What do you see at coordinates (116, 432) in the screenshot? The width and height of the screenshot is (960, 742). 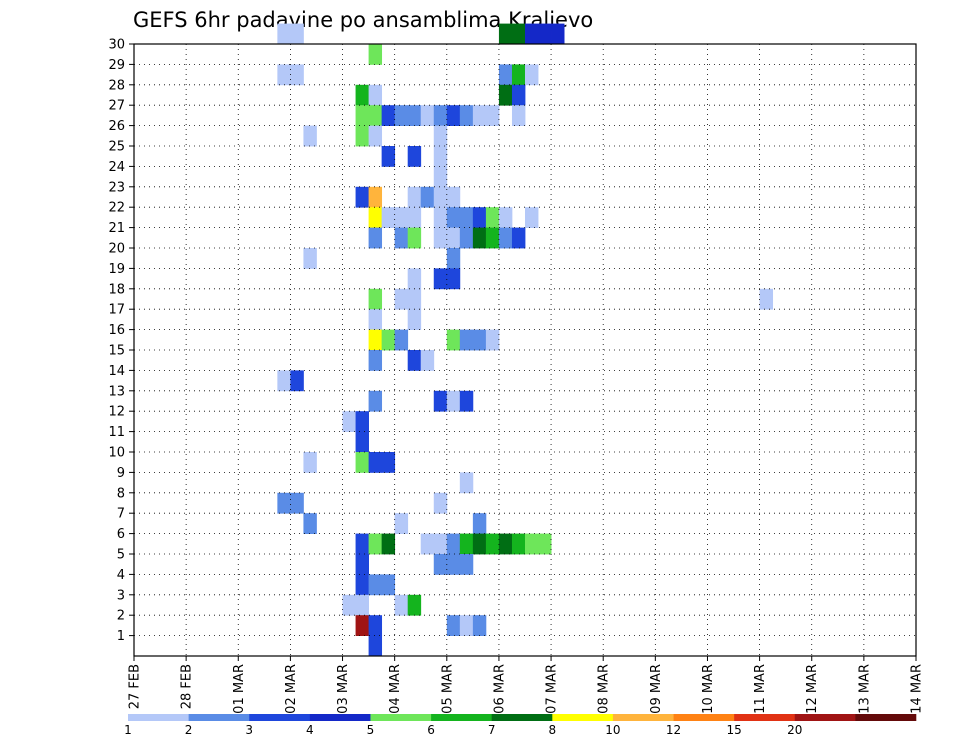 I see `y-tick-label: 11` at bounding box center [116, 432].